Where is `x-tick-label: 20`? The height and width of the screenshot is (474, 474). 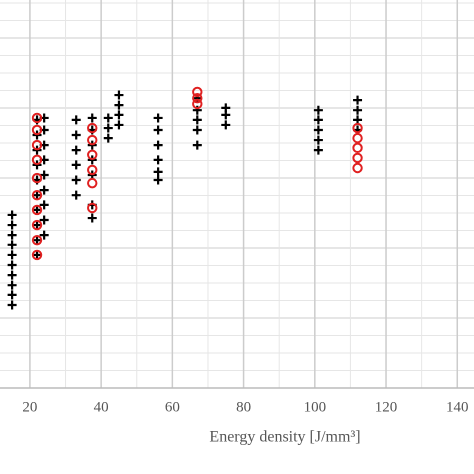 x-tick-label: 20 is located at coordinates (29, 407).